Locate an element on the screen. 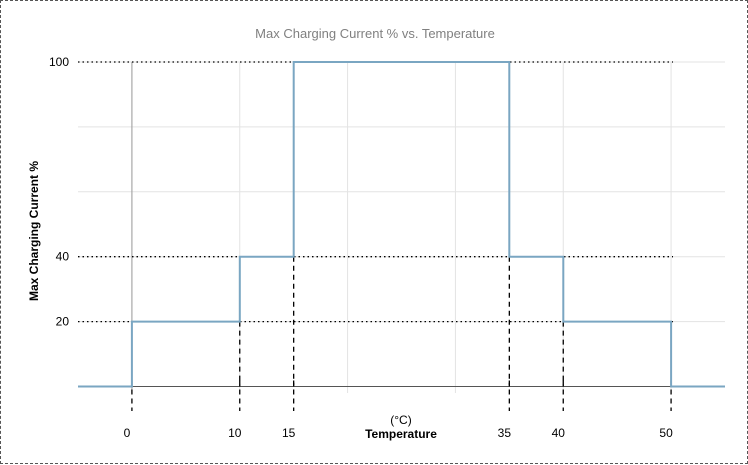 The image size is (748, 465). x-tick-label: 0 is located at coordinates (127, 433).